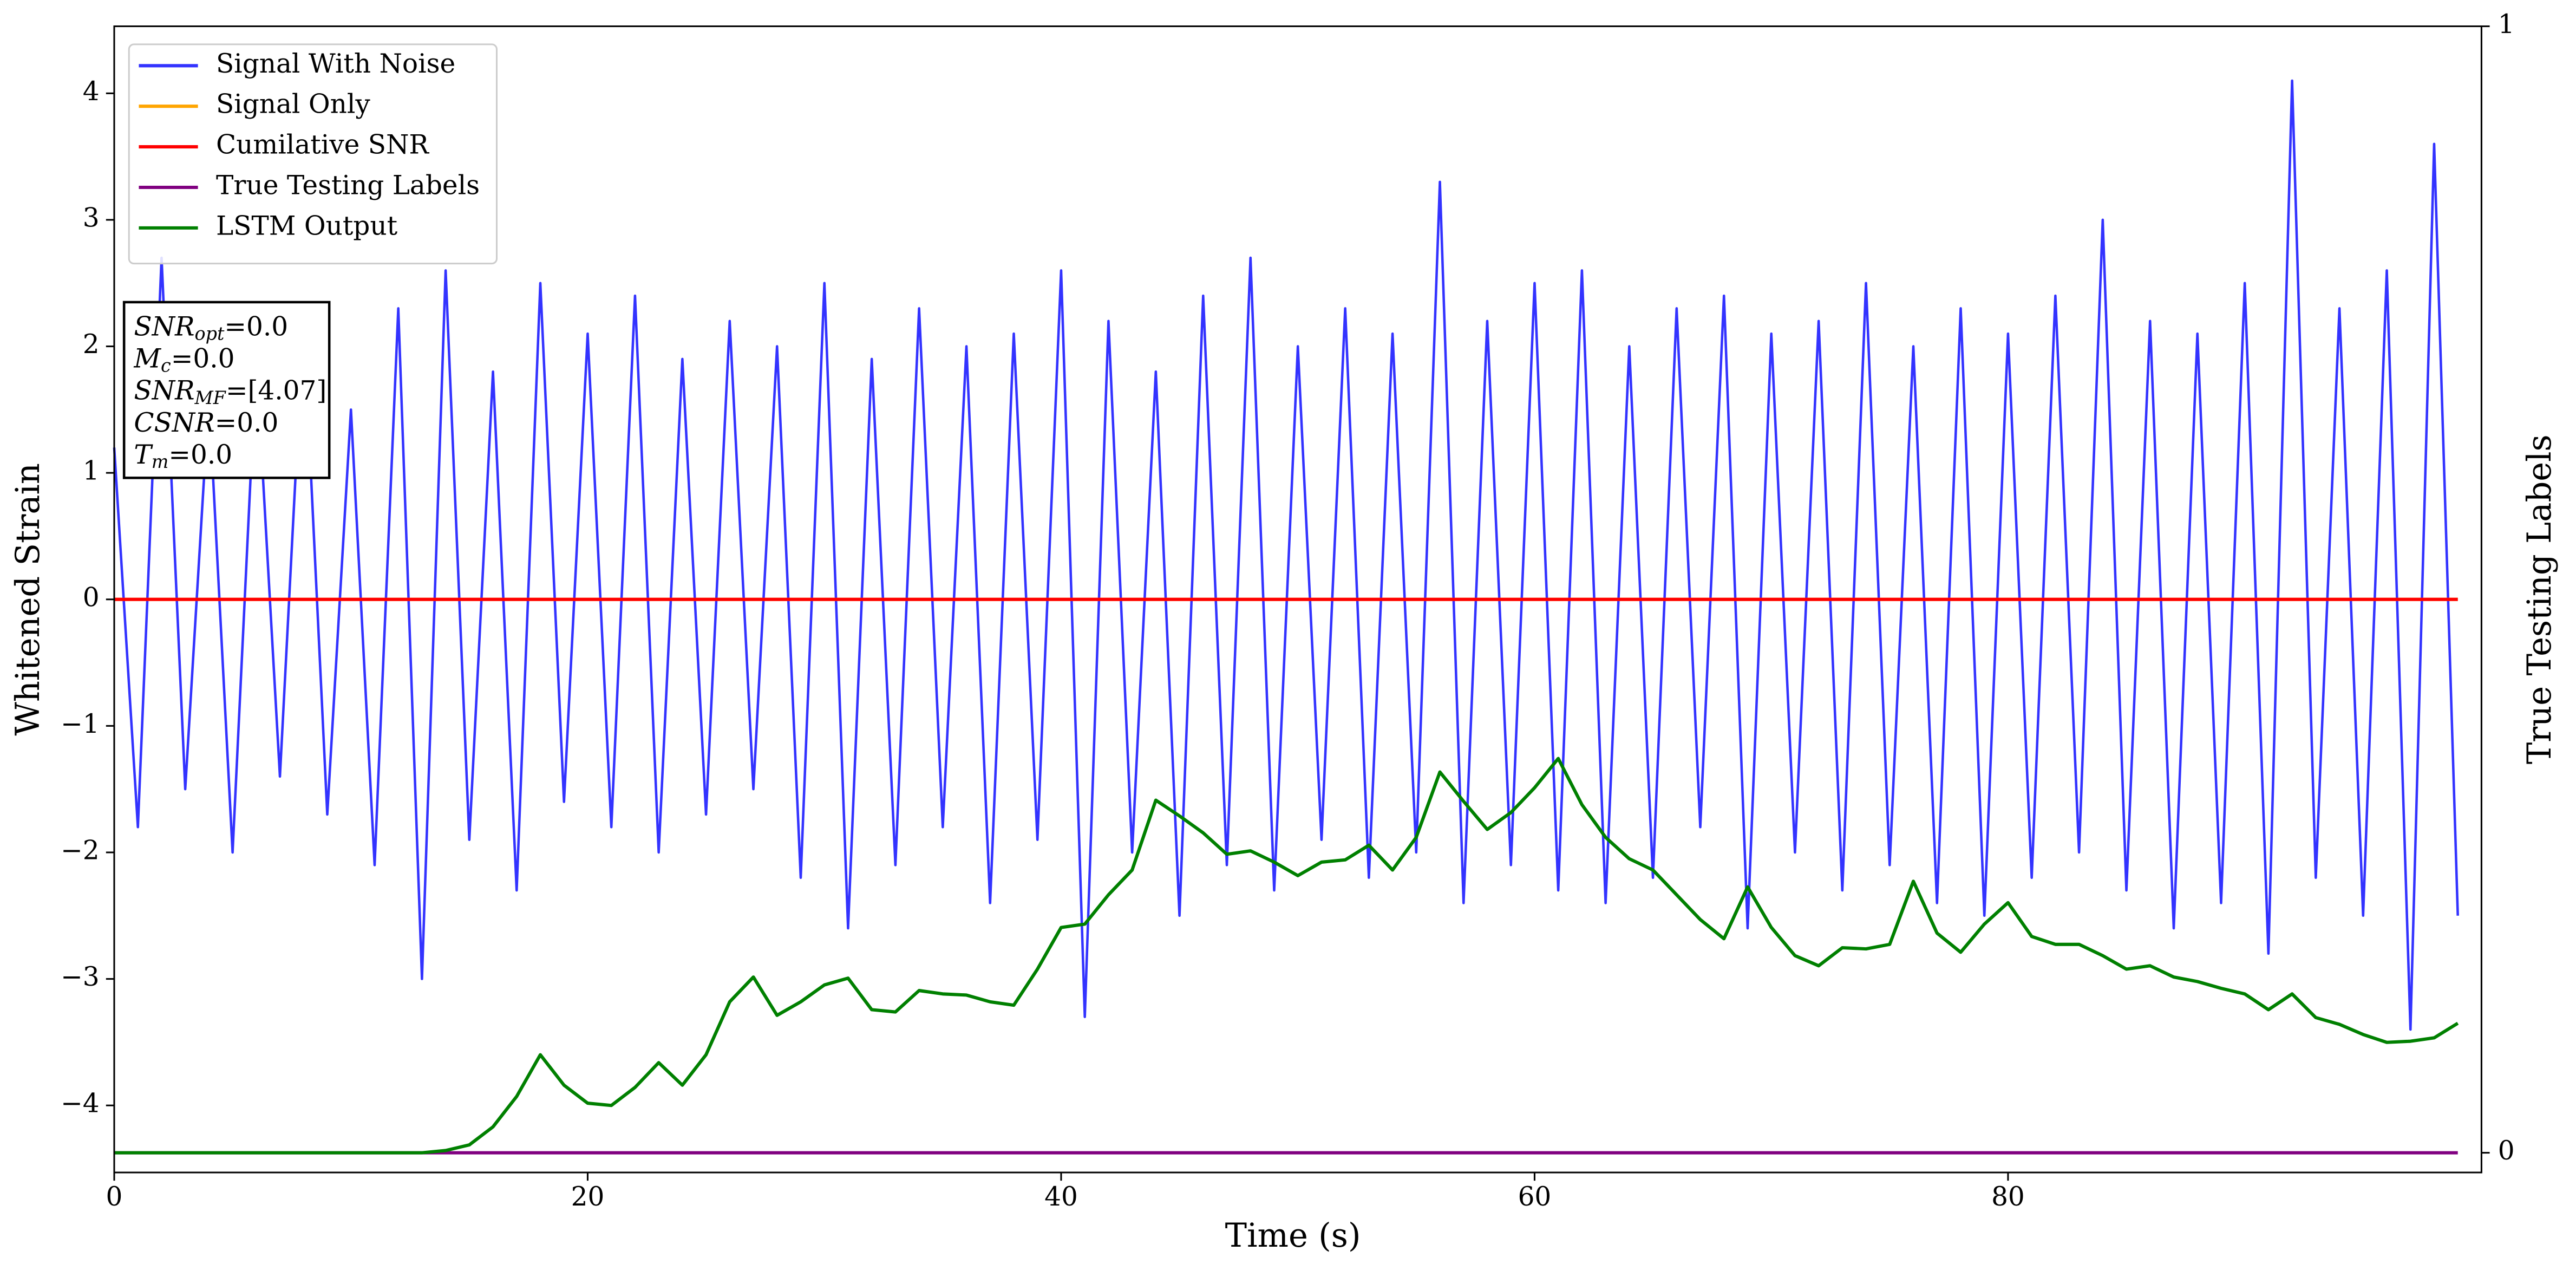 The height and width of the screenshot is (1277, 2576). Describe the element at coordinates (80, 977) in the screenshot. I see `y-tick-label: −3` at that location.